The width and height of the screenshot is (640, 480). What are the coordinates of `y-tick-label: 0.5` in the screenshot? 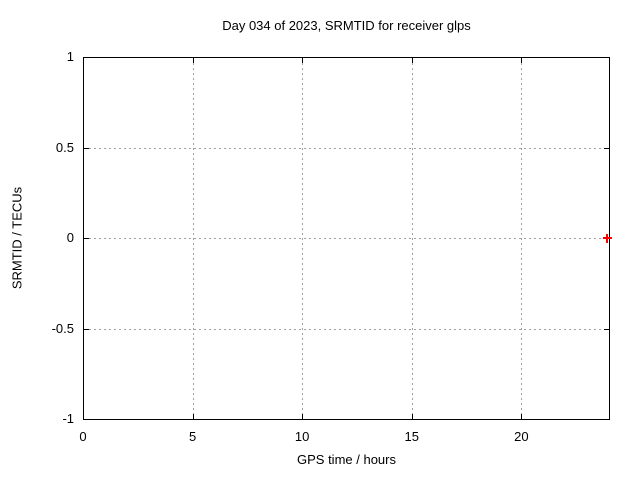 It's located at (64, 147).